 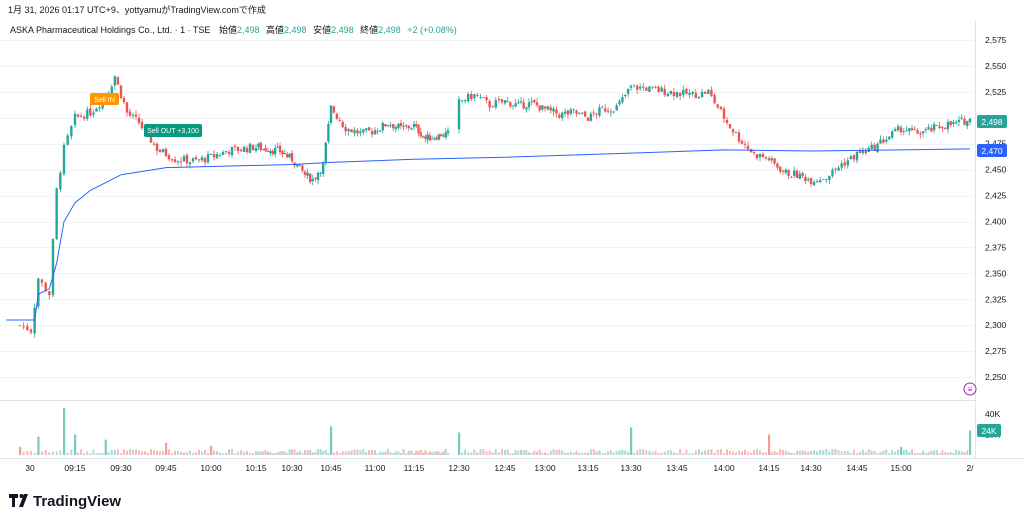 I want to click on alert-marker-icon: ≡, so click(x=970, y=389).